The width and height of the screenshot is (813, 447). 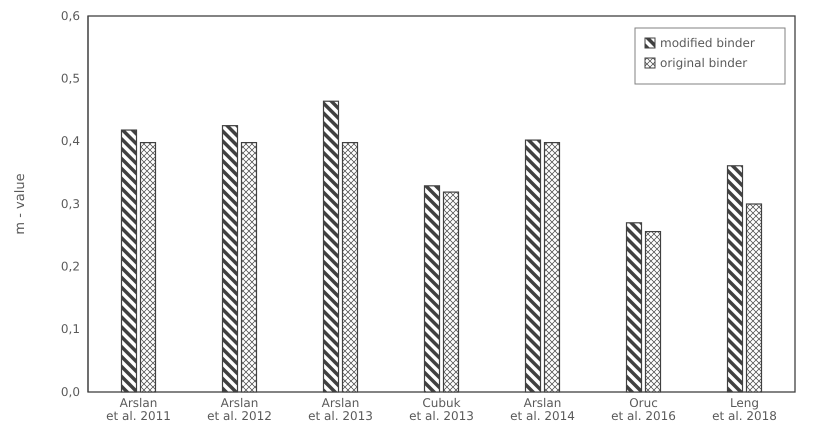 What do you see at coordinates (340, 409) in the screenshot?
I see `x-tick-label: Arslan et al. 2013` at bounding box center [340, 409].